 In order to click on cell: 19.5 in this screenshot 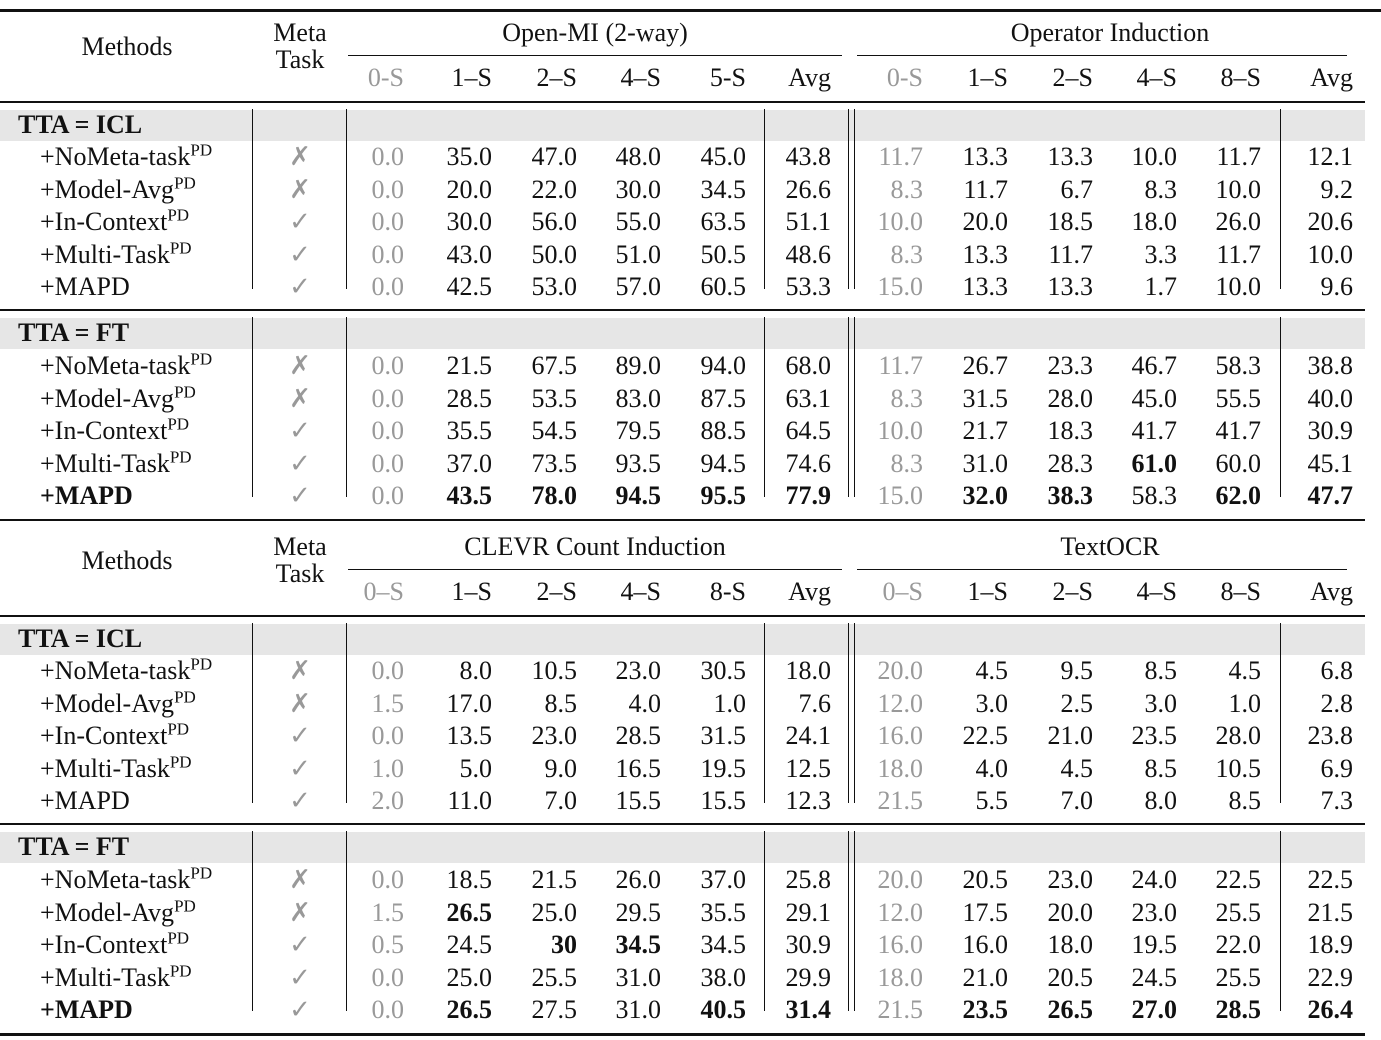, I will do `click(1154, 944)`.